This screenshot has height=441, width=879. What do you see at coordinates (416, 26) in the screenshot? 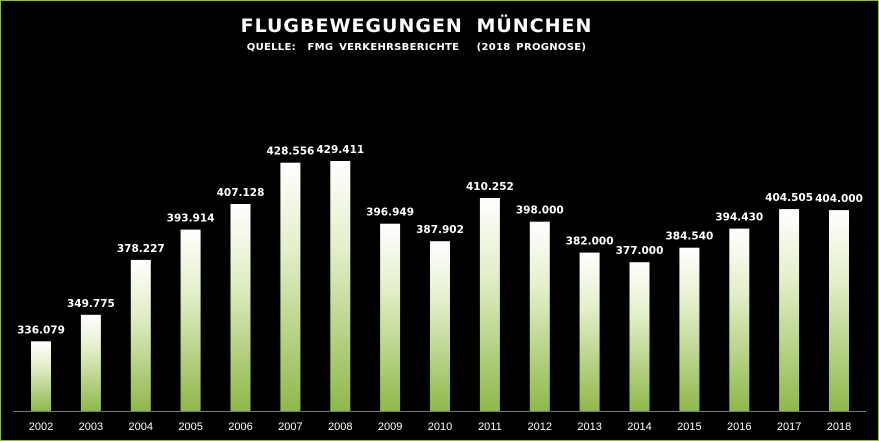
I see `chart-title: FLUGBEWEGUNGEN MÜNCHEN` at bounding box center [416, 26].